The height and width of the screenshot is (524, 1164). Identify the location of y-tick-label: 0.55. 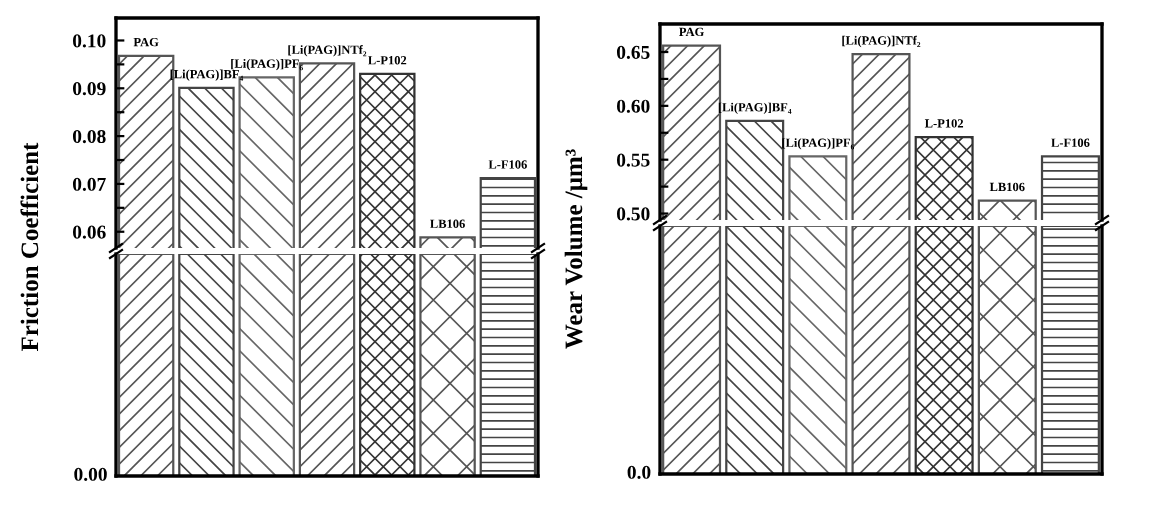
(633, 160).